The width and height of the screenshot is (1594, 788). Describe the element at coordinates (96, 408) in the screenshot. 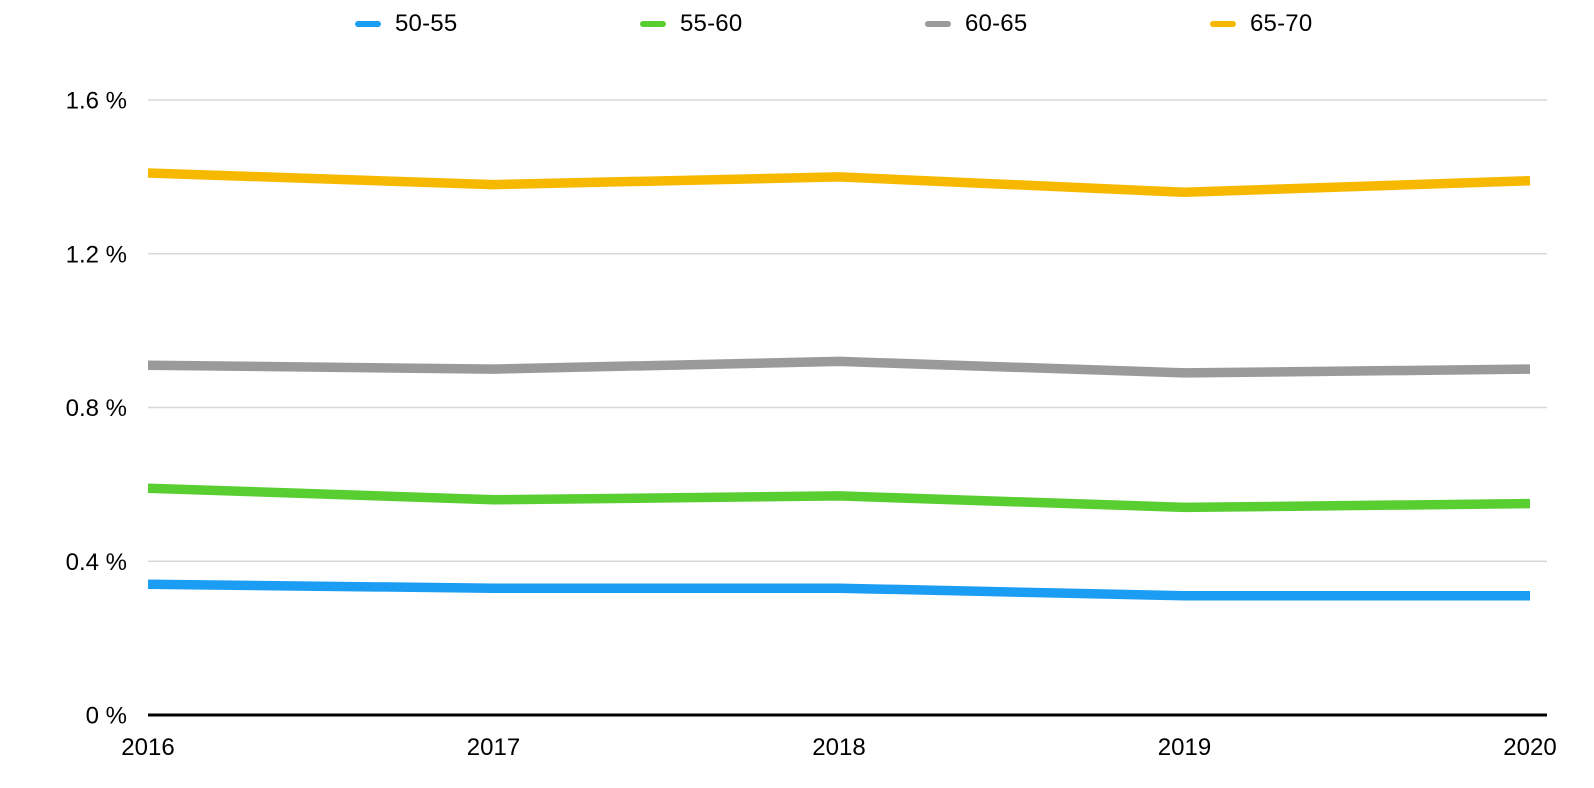

I see `y-axis-tick-label: 0.8 %` at that location.